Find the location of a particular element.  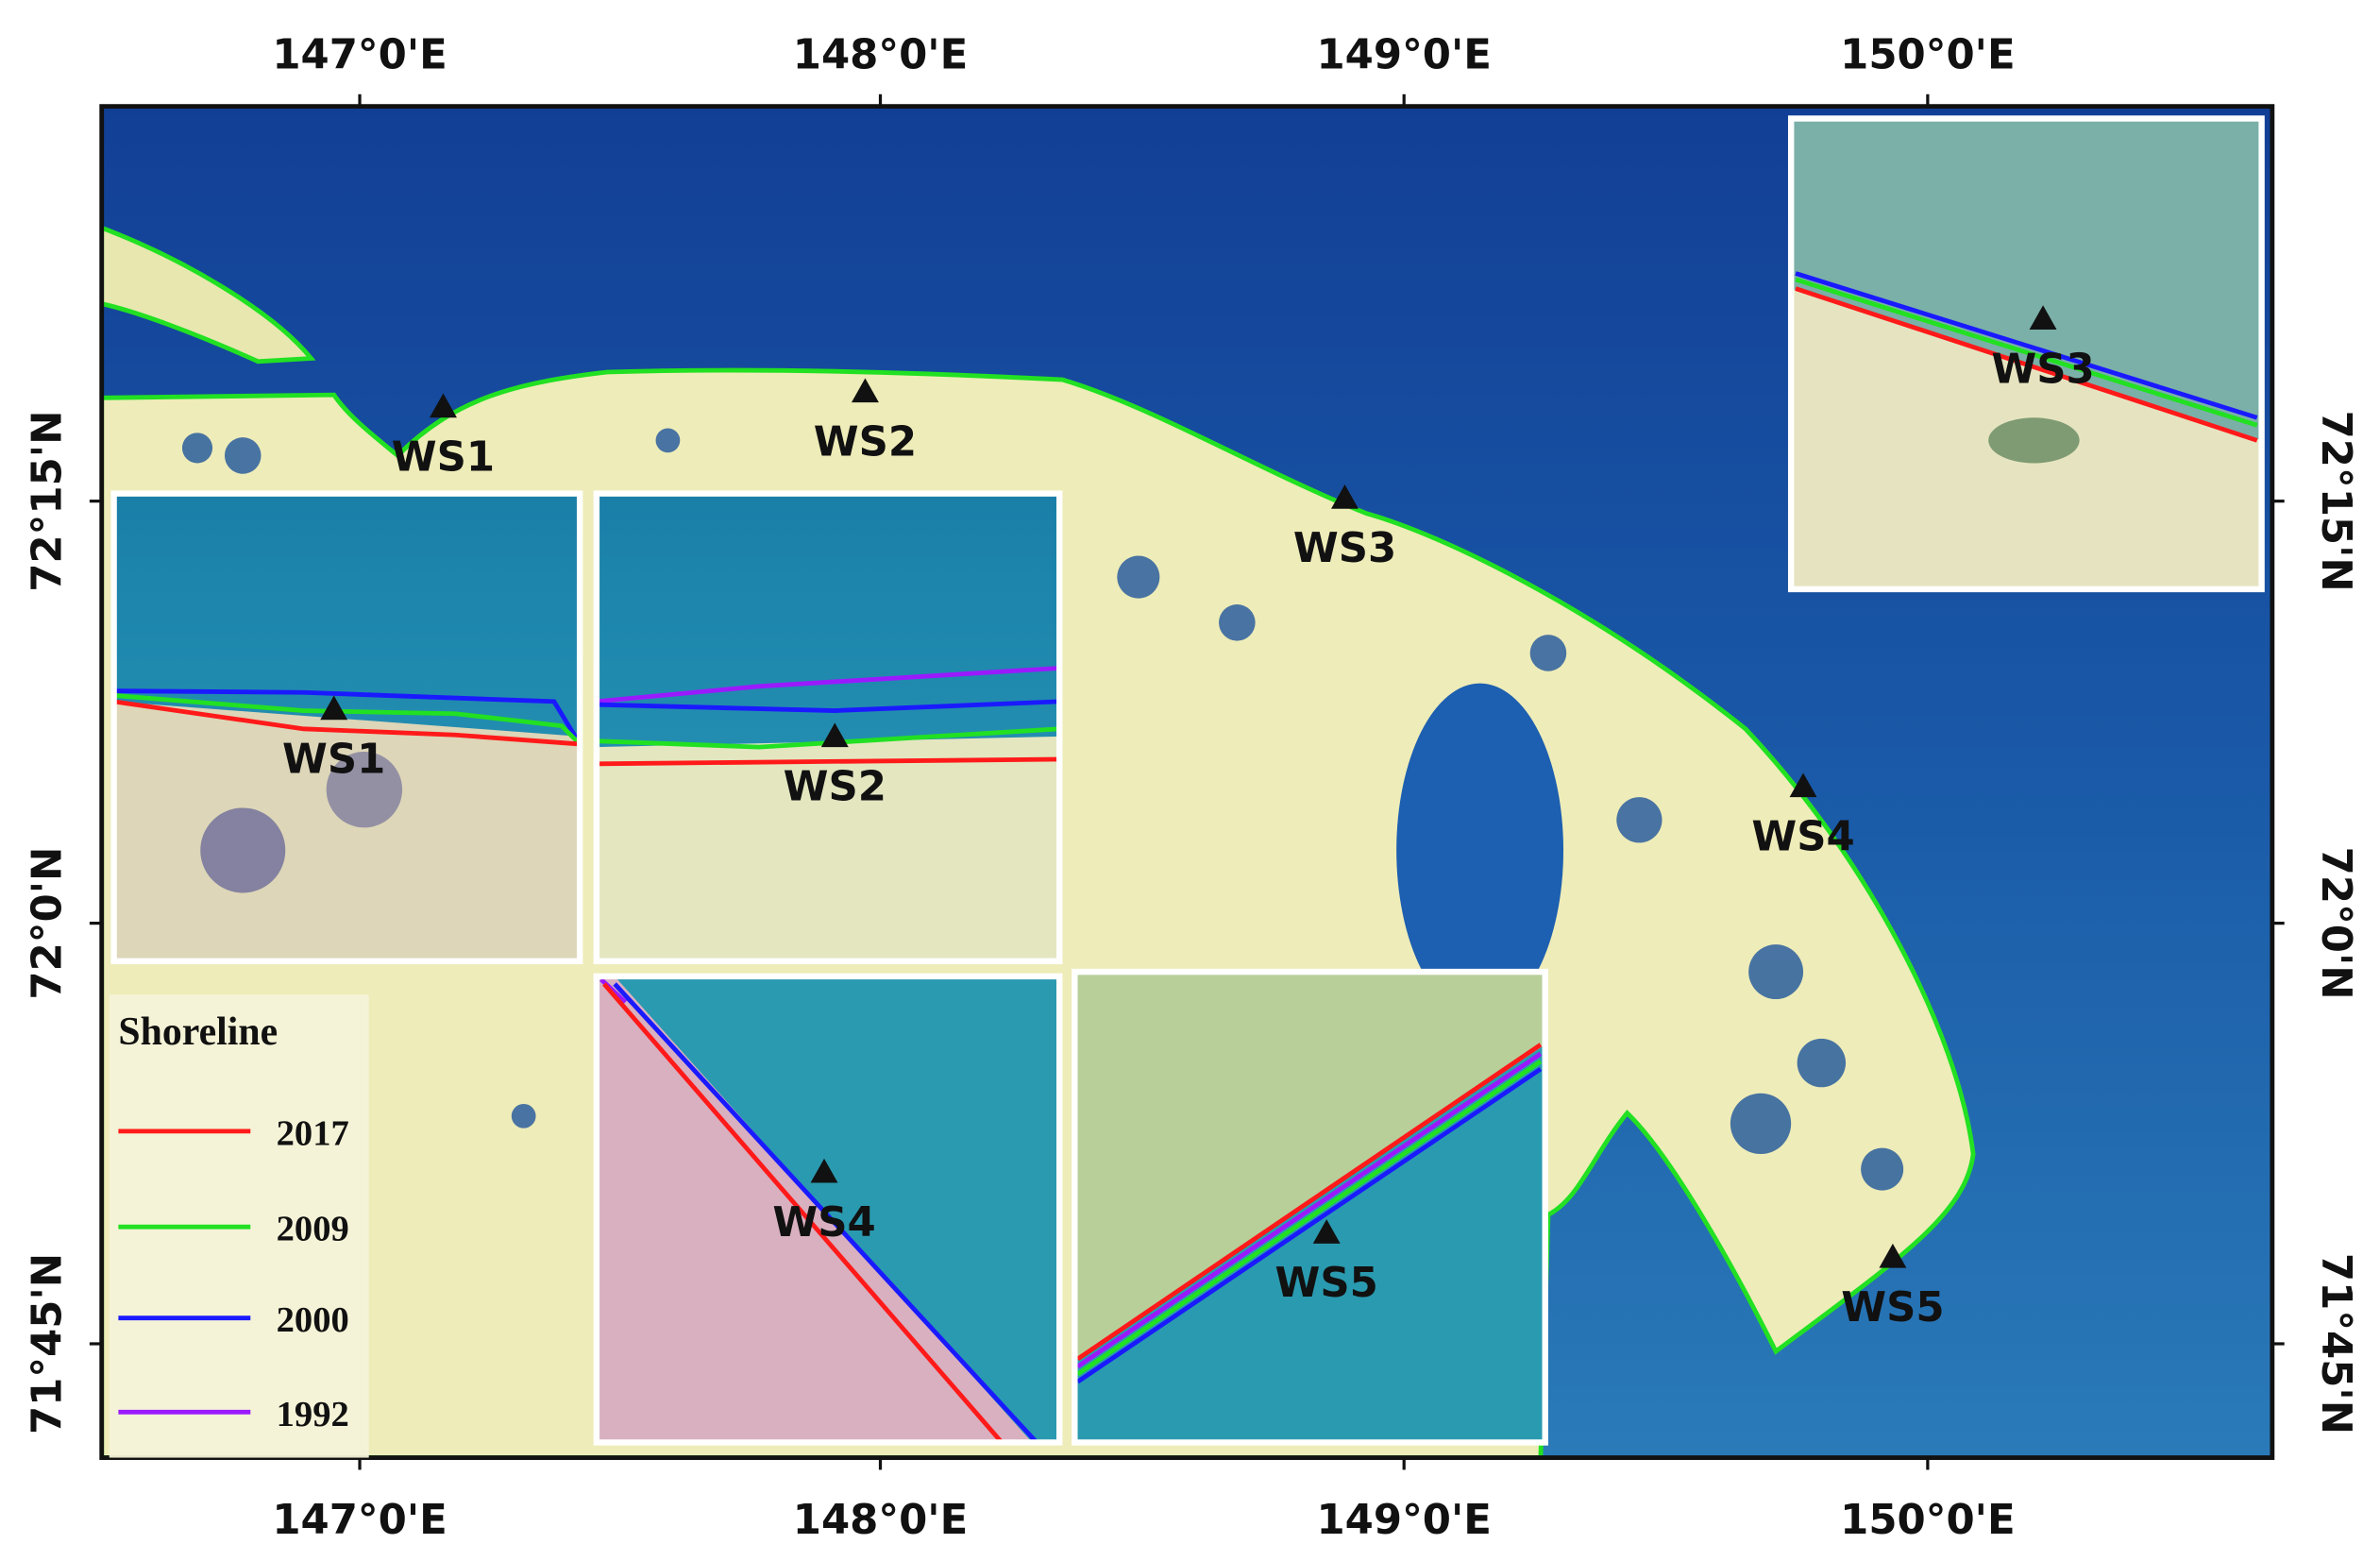

inset-ws1 is located at coordinates (347, 727).